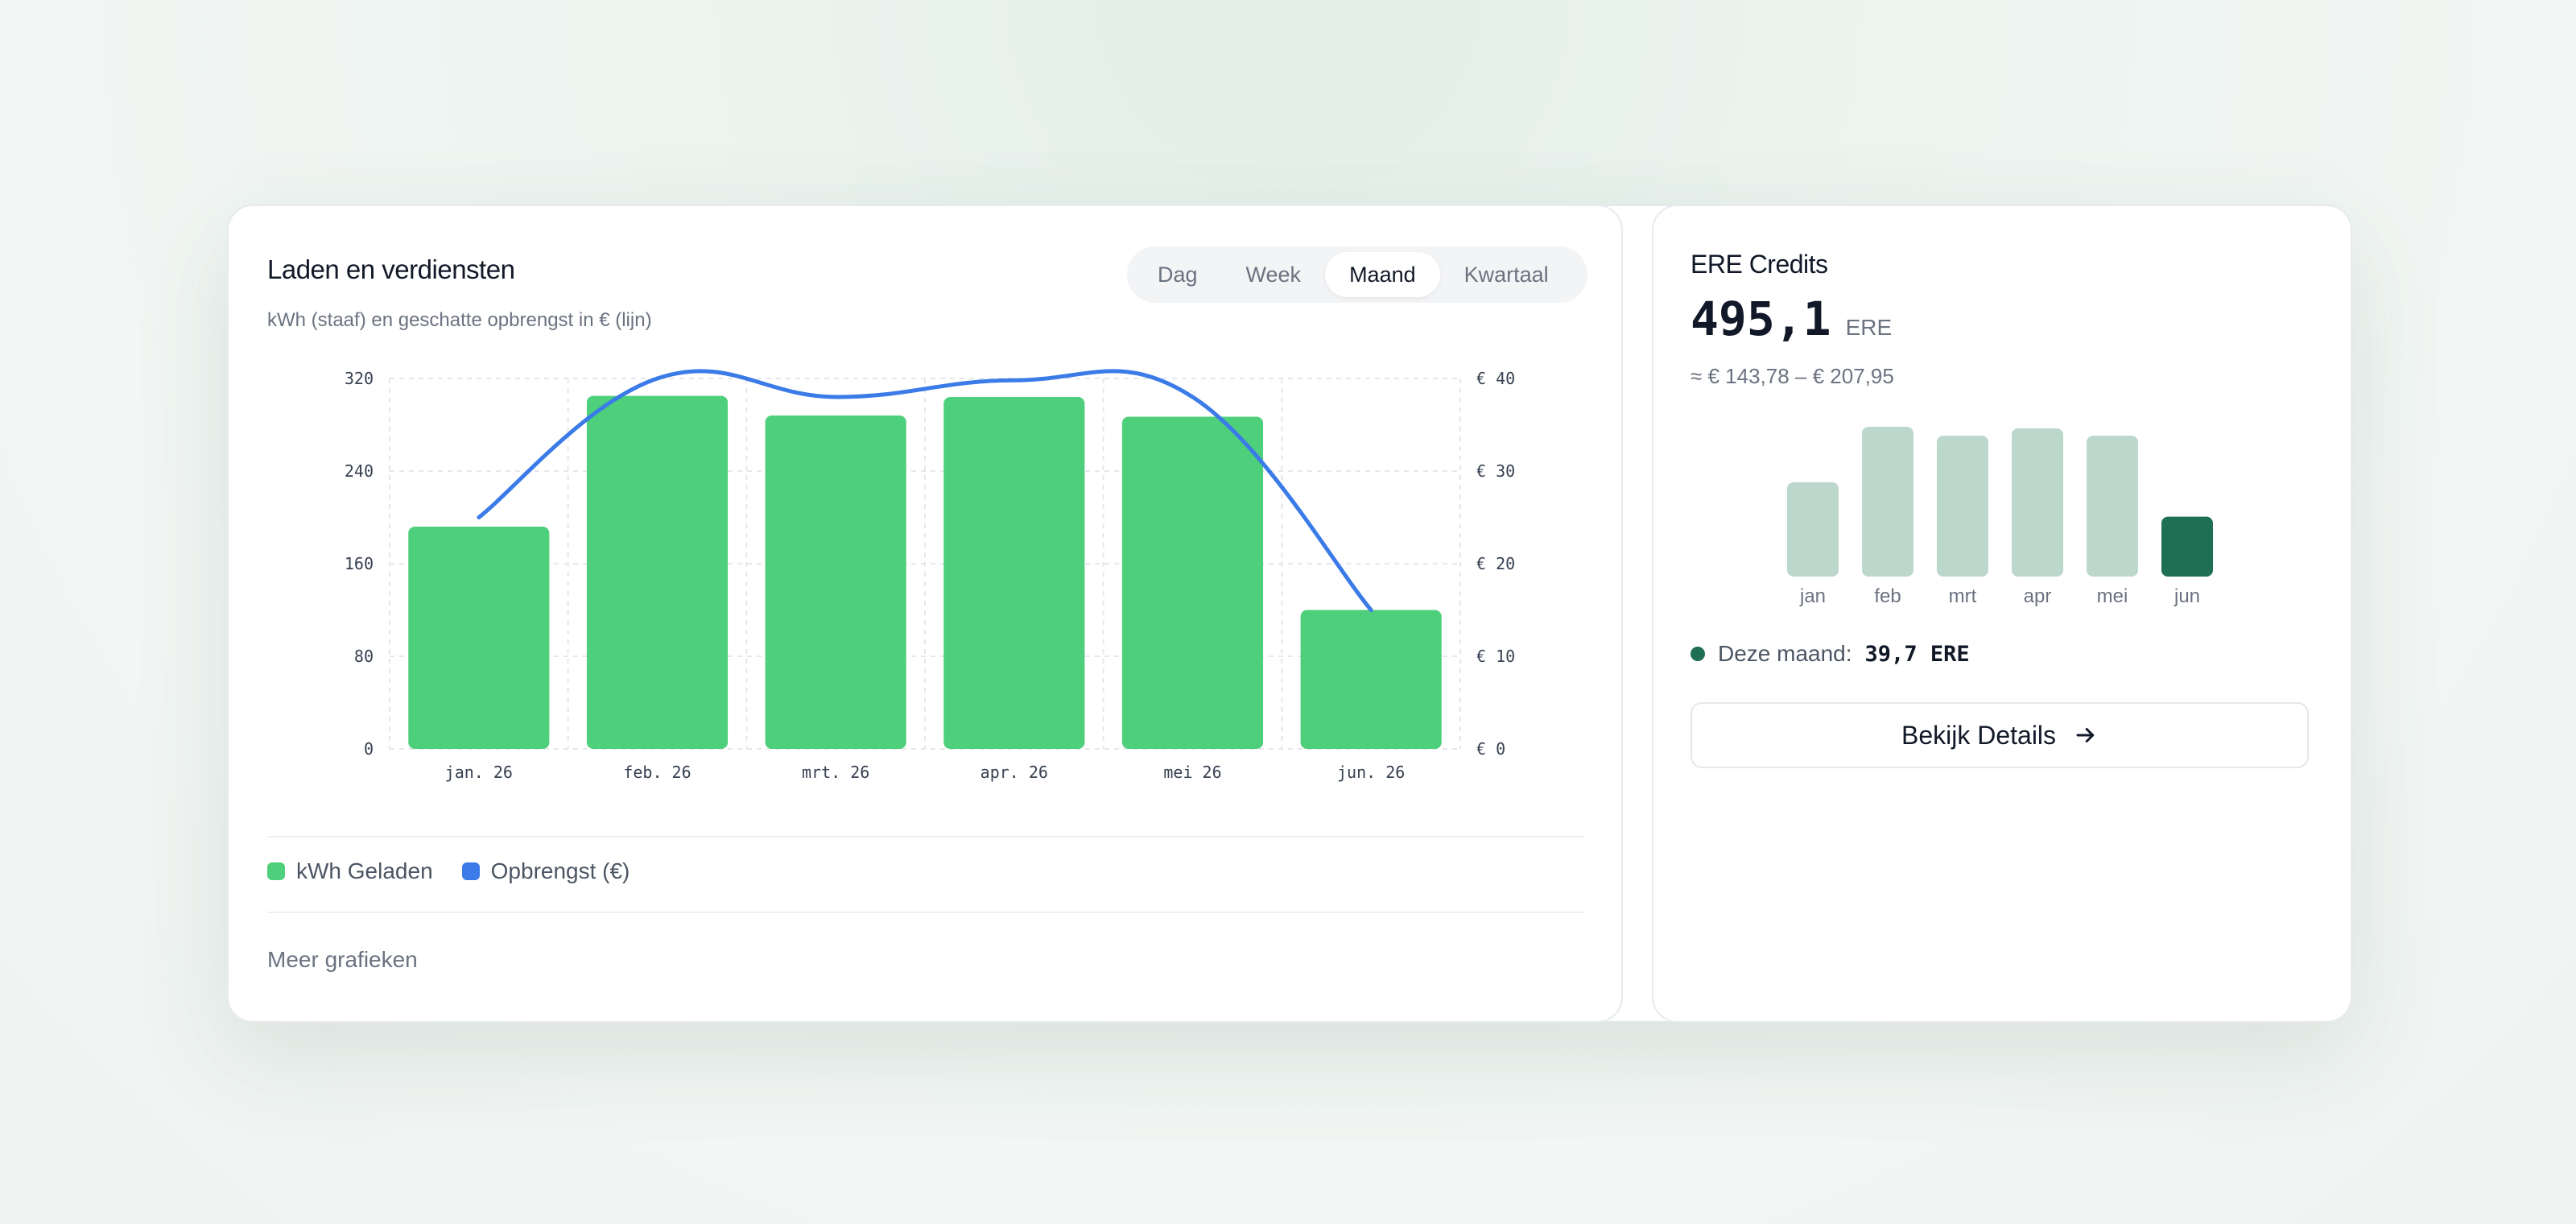 The width and height of the screenshot is (2576, 1224). Describe the element at coordinates (835, 772) in the screenshot. I see `x-tick-label: mrt. 26` at that location.